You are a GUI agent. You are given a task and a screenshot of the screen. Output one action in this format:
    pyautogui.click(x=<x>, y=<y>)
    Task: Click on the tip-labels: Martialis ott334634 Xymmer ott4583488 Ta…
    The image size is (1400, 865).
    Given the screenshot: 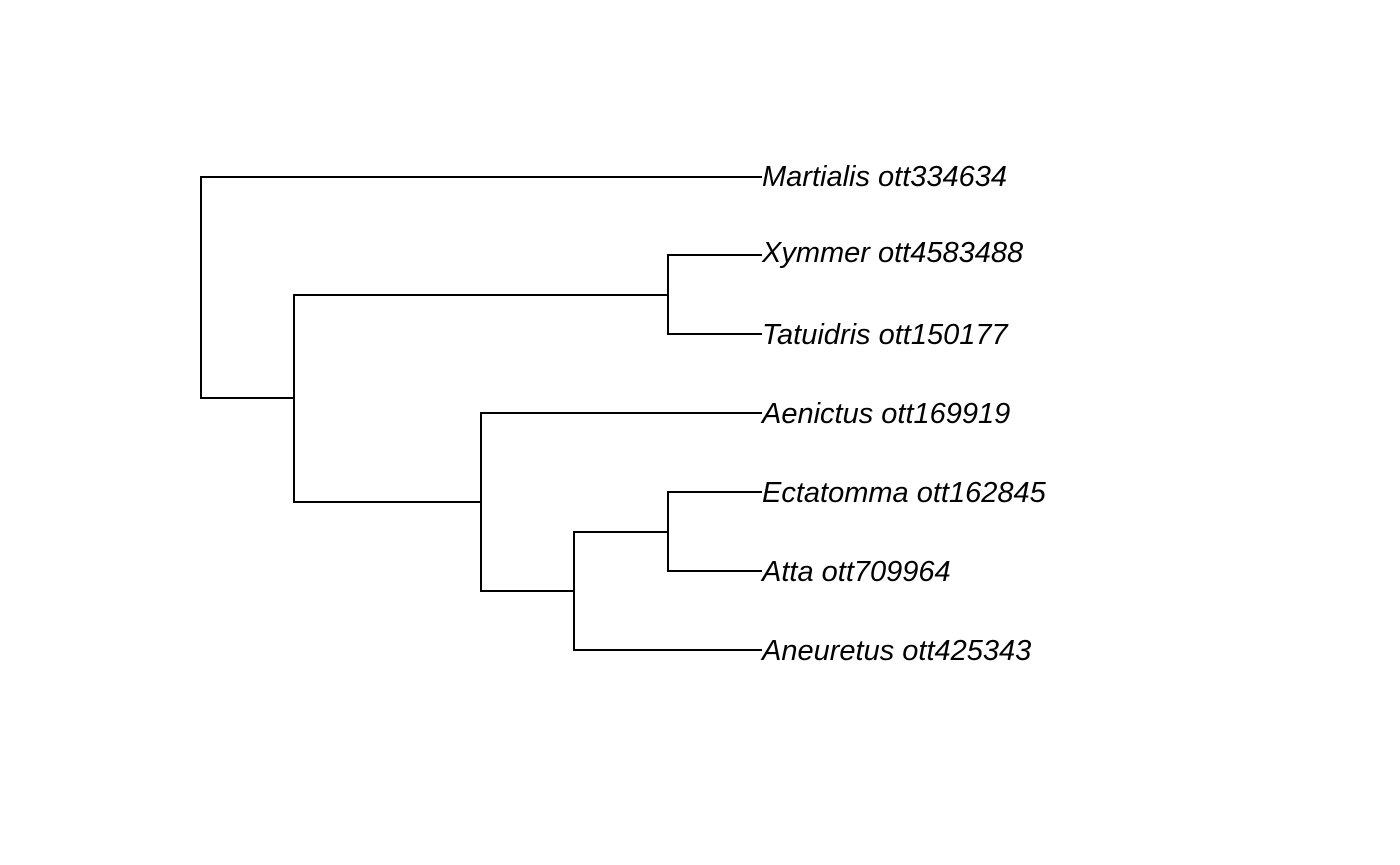 What is the action you would take?
    pyautogui.click(x=903, y=414)
    